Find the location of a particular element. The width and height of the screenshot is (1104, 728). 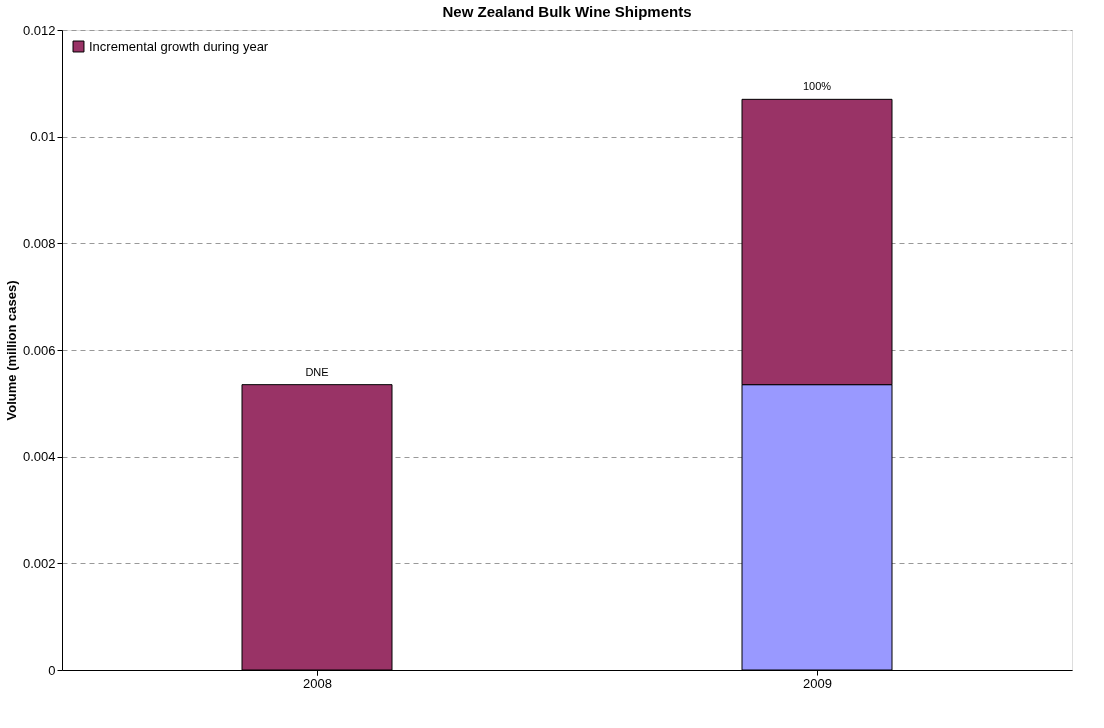

legend-label: Incremental growth during year is located at coordinates (179, 46).